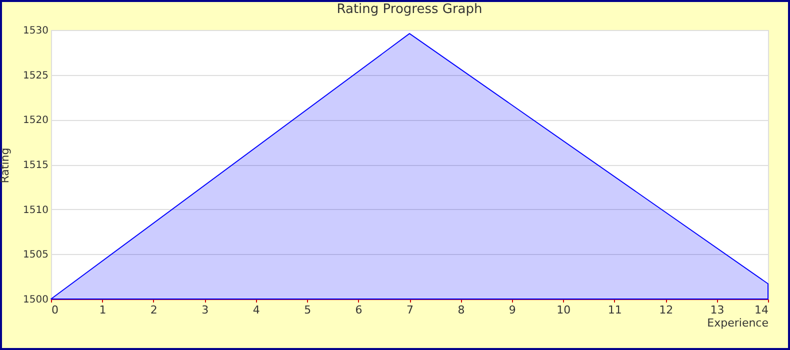  I want to click on y-tick-label: 1530, so click(35, 31).